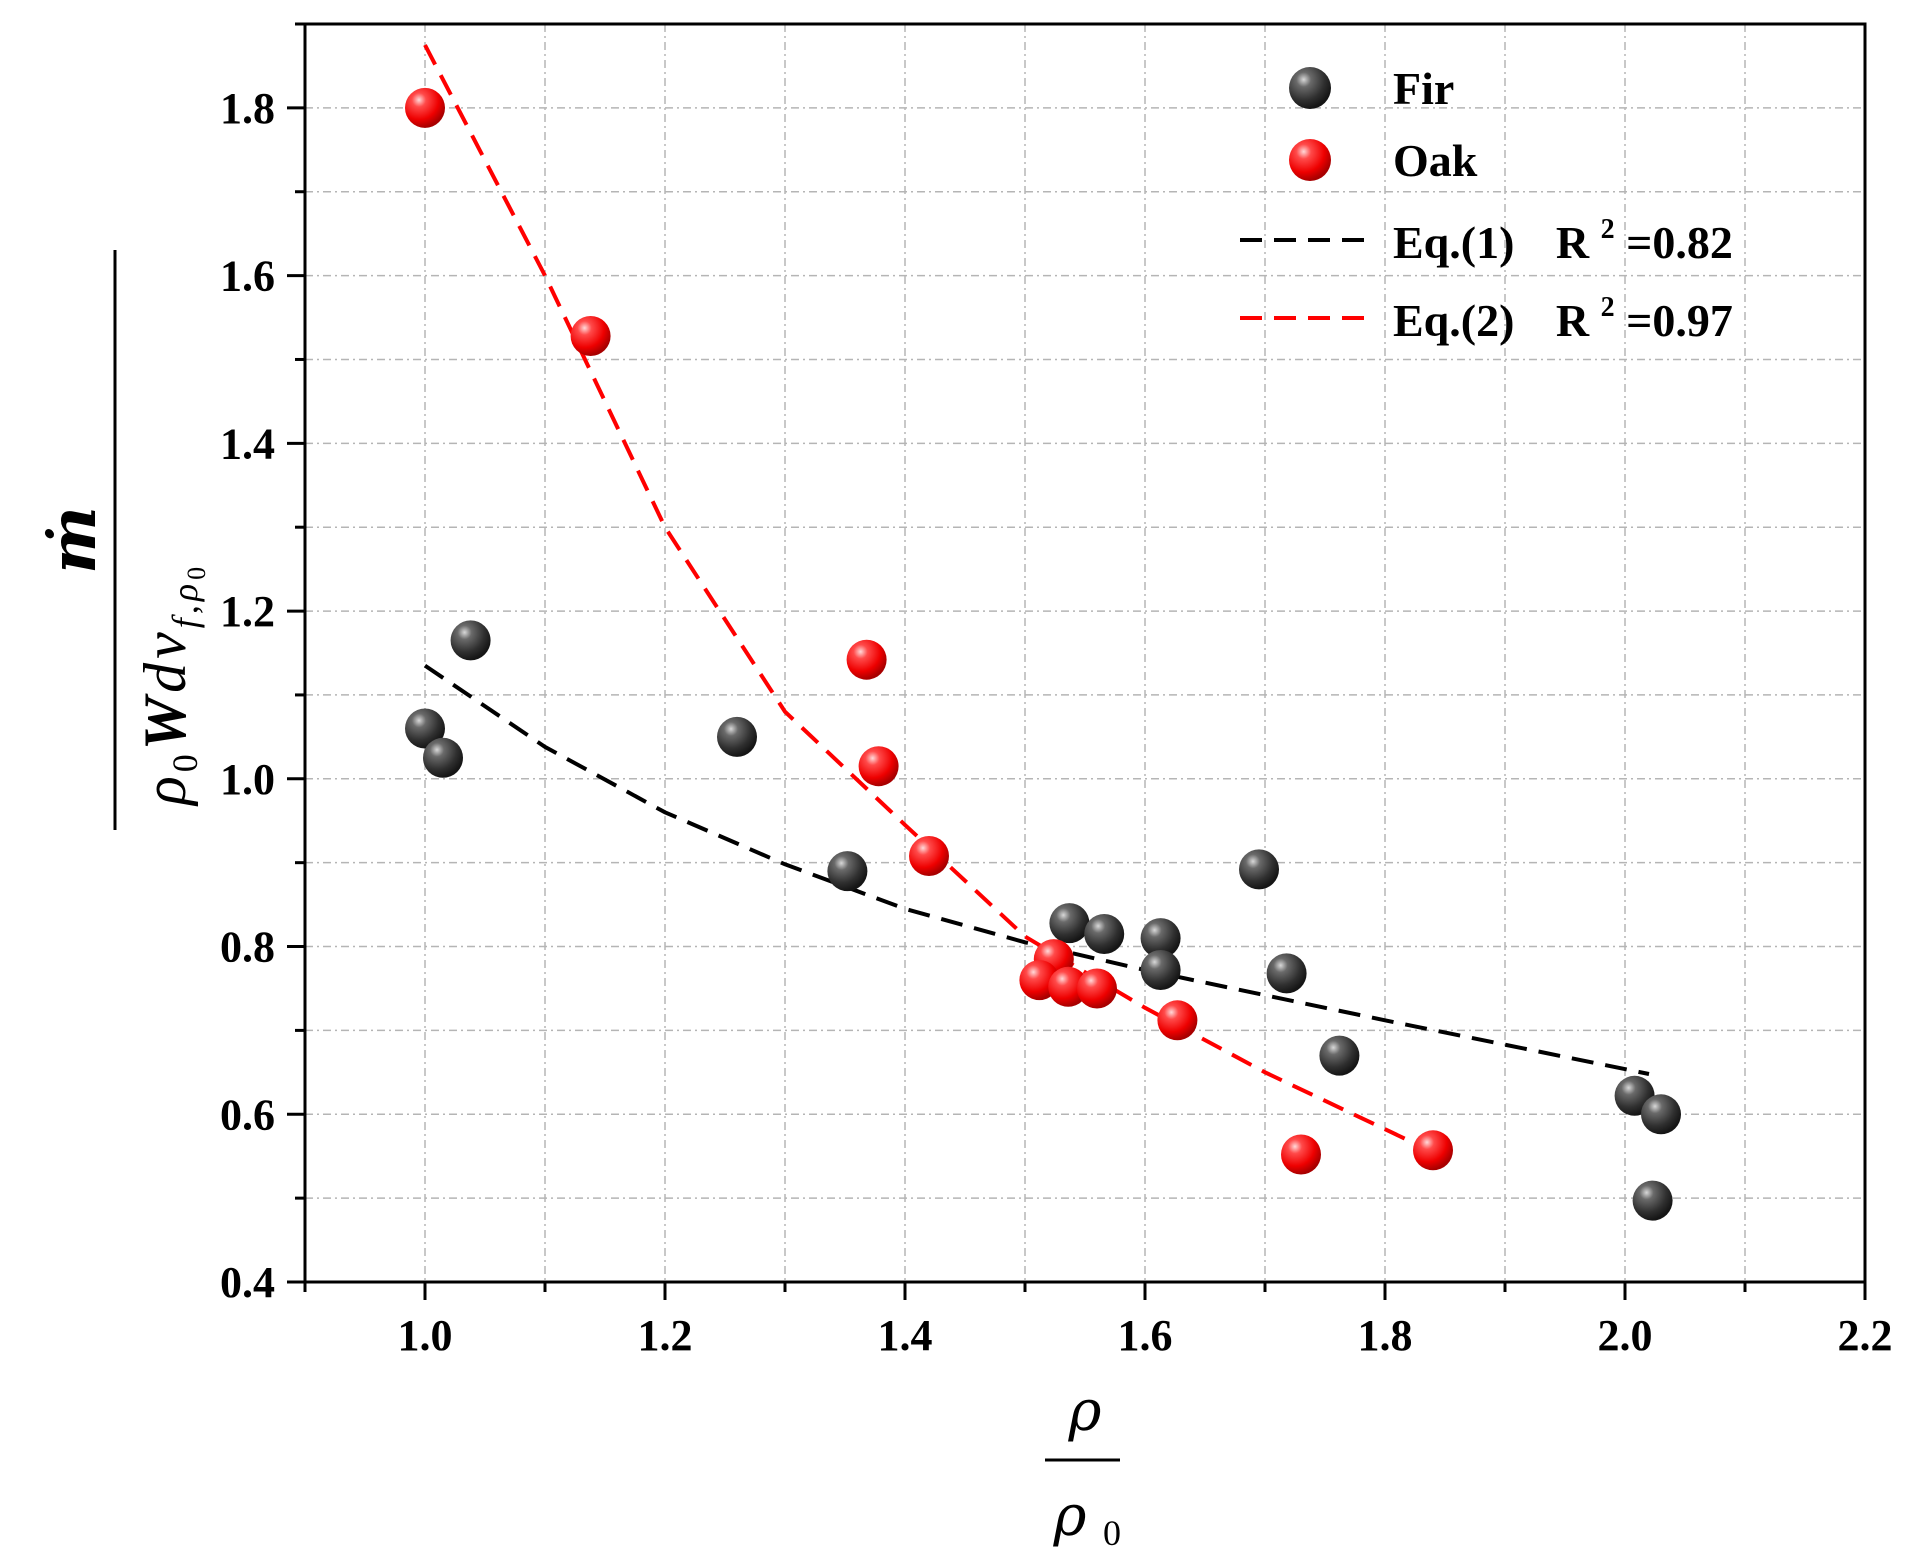 This screenshot has width=1910, height=1563. I want to click on x-tick-label: 1.0, so click(425, 1335).